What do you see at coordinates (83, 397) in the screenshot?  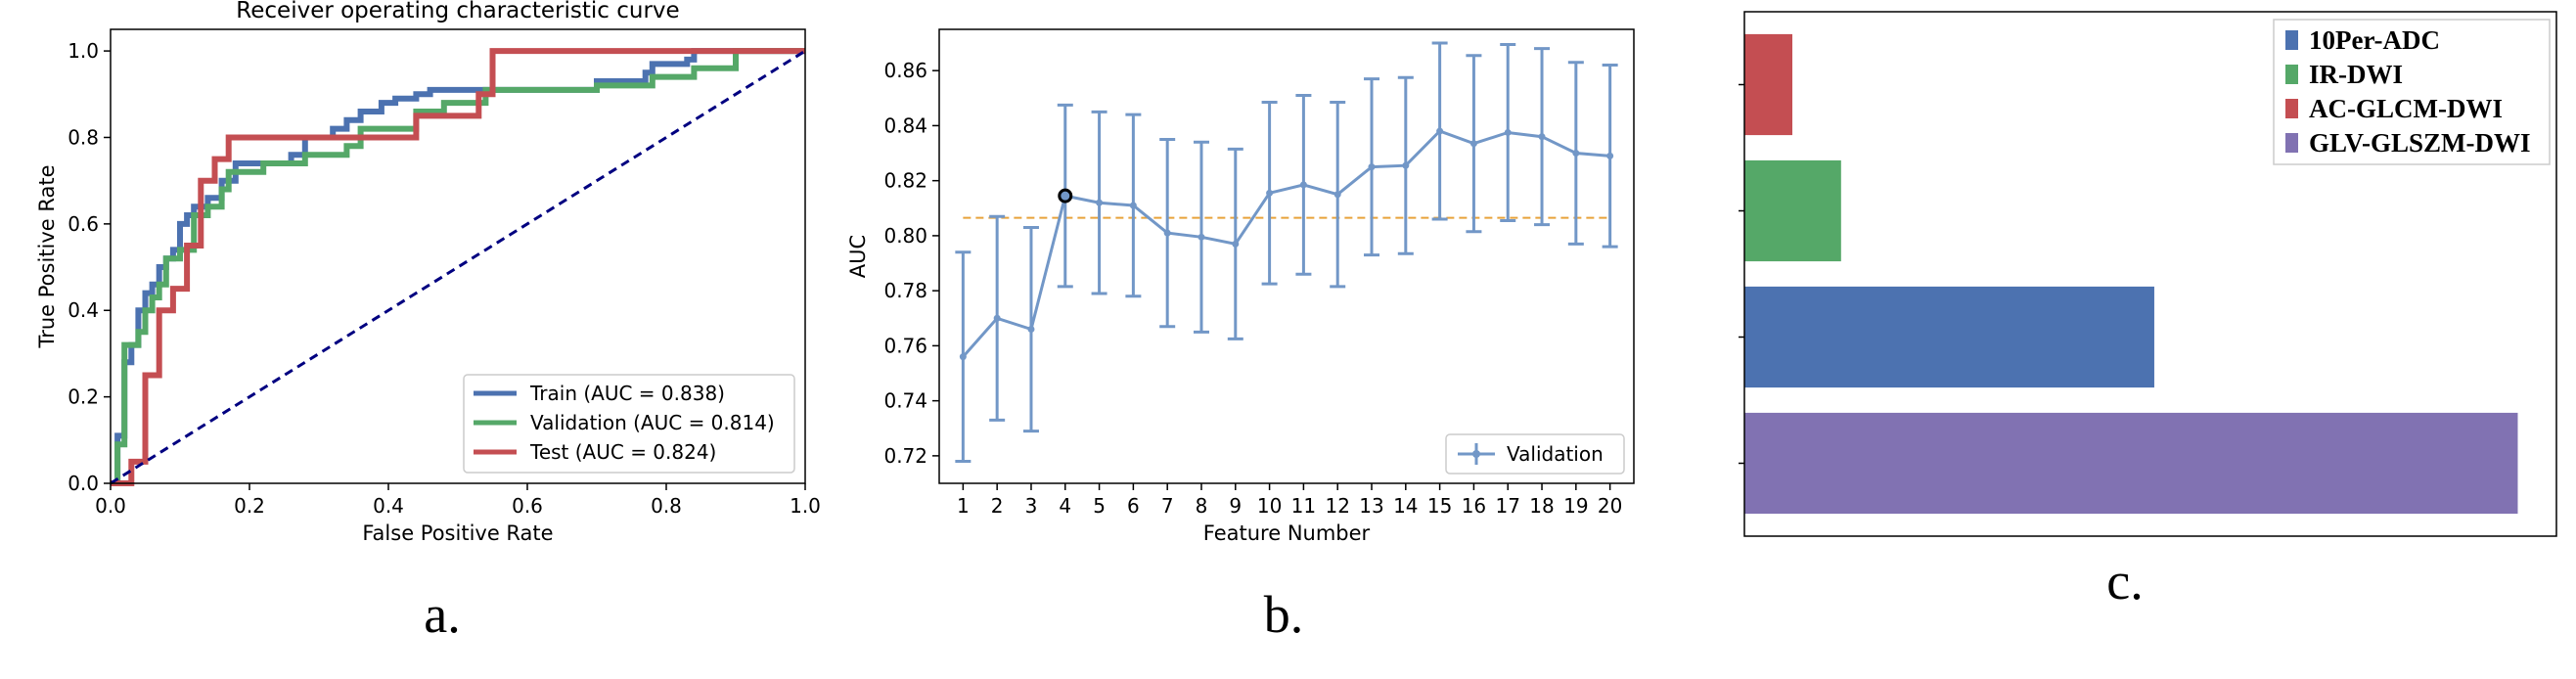 I see `panel-a-ytick-label: 0.2` at bounding box center [83, 397].